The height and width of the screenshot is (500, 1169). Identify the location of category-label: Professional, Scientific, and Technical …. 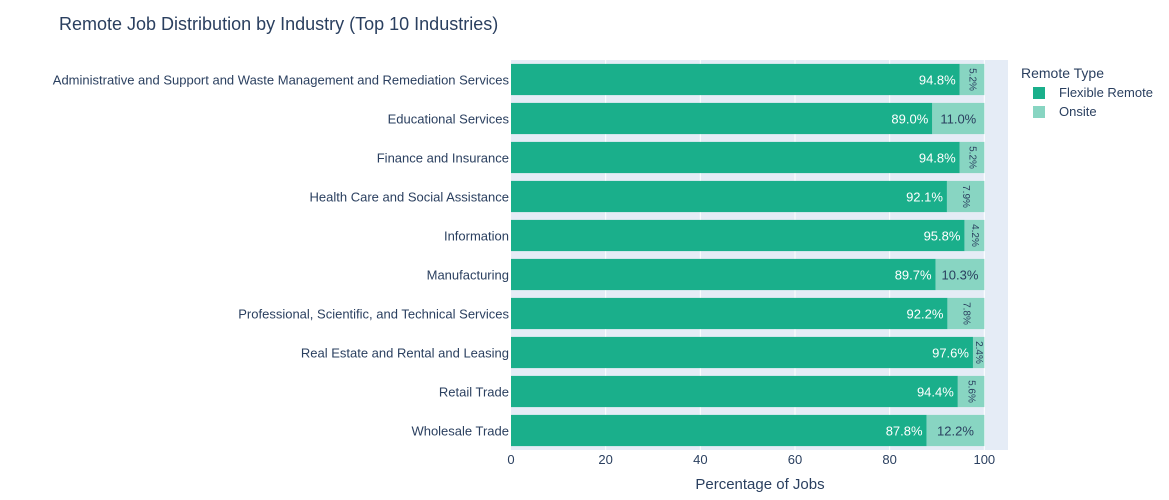
(373, 314).